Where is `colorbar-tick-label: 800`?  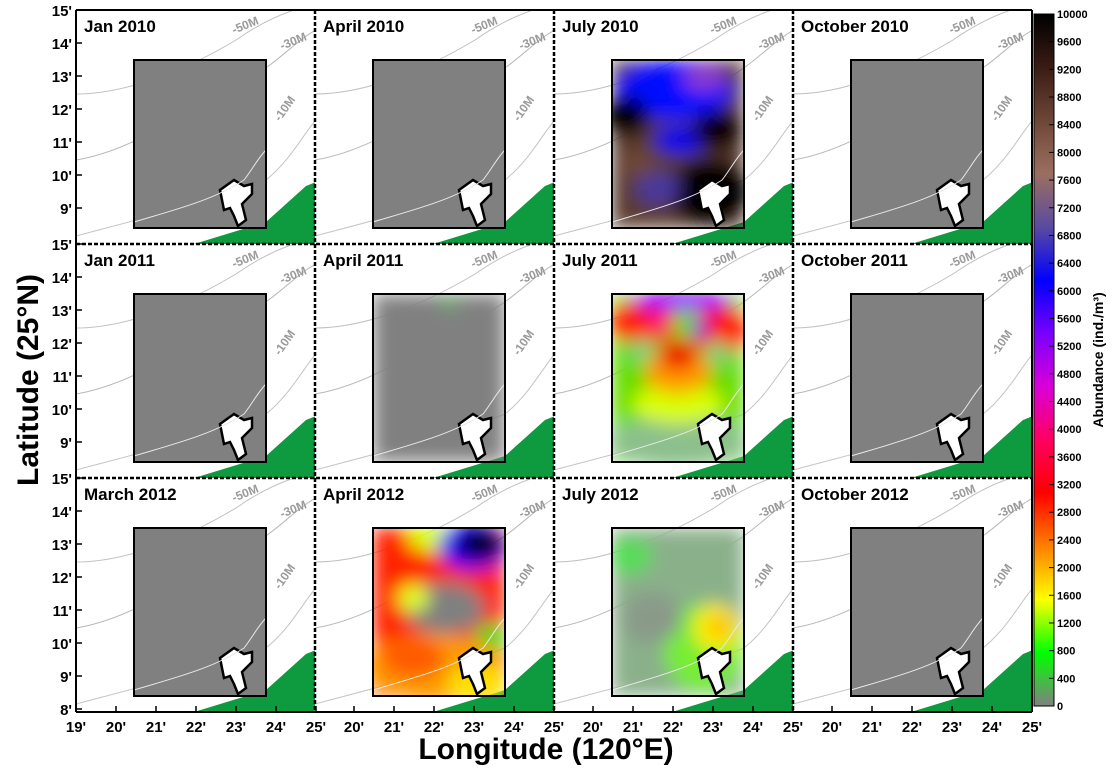 colorbar-tick-label: 800 is located at coordinates (1066, 652).